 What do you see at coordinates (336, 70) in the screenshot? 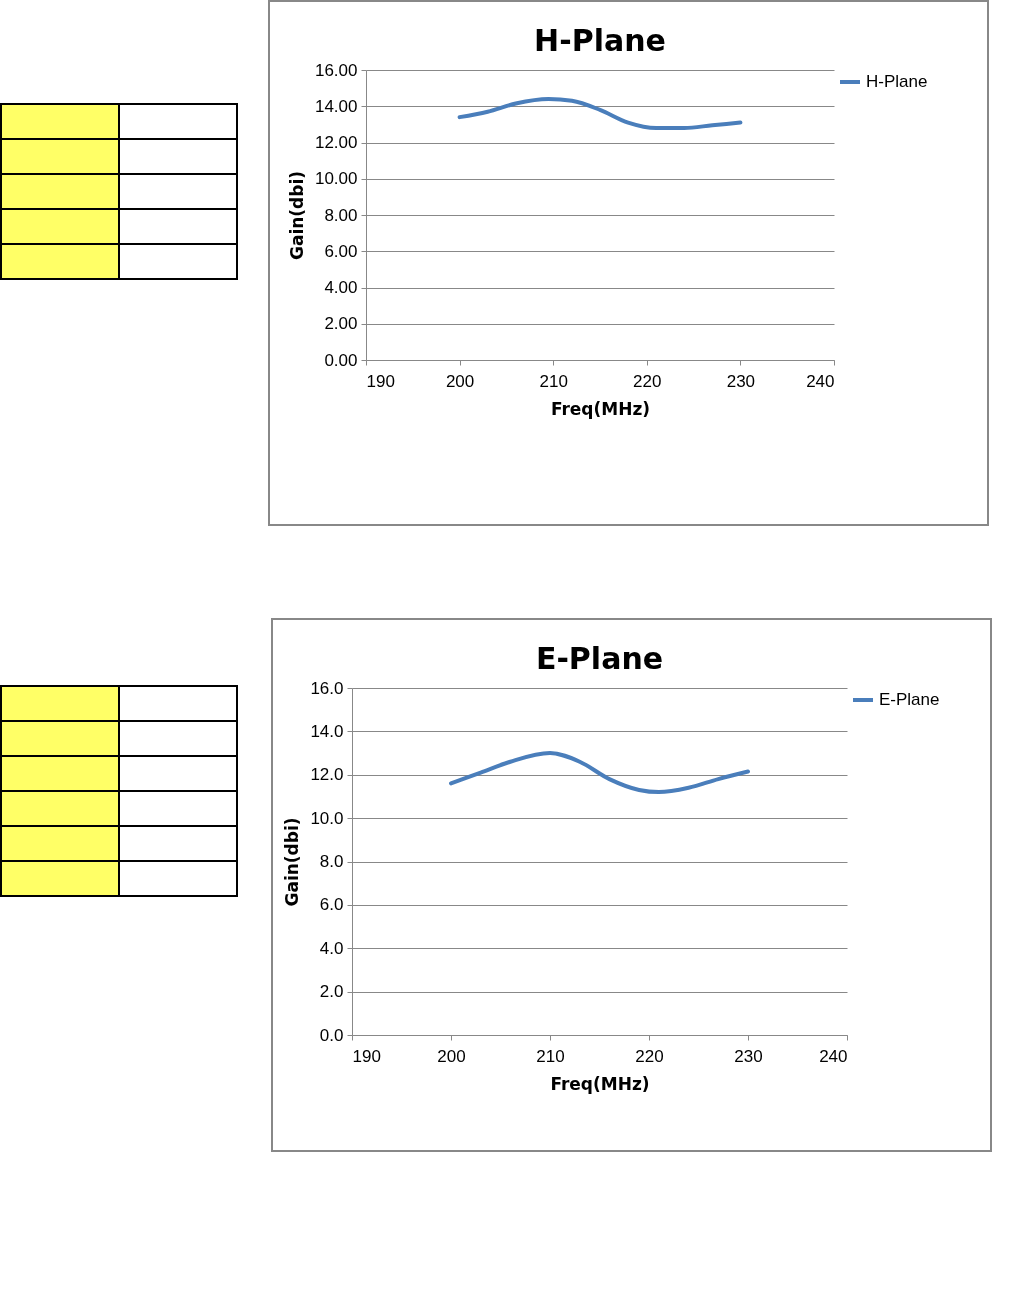
I see `y-tick-label: 16.00` at bounding box center [336, 70].